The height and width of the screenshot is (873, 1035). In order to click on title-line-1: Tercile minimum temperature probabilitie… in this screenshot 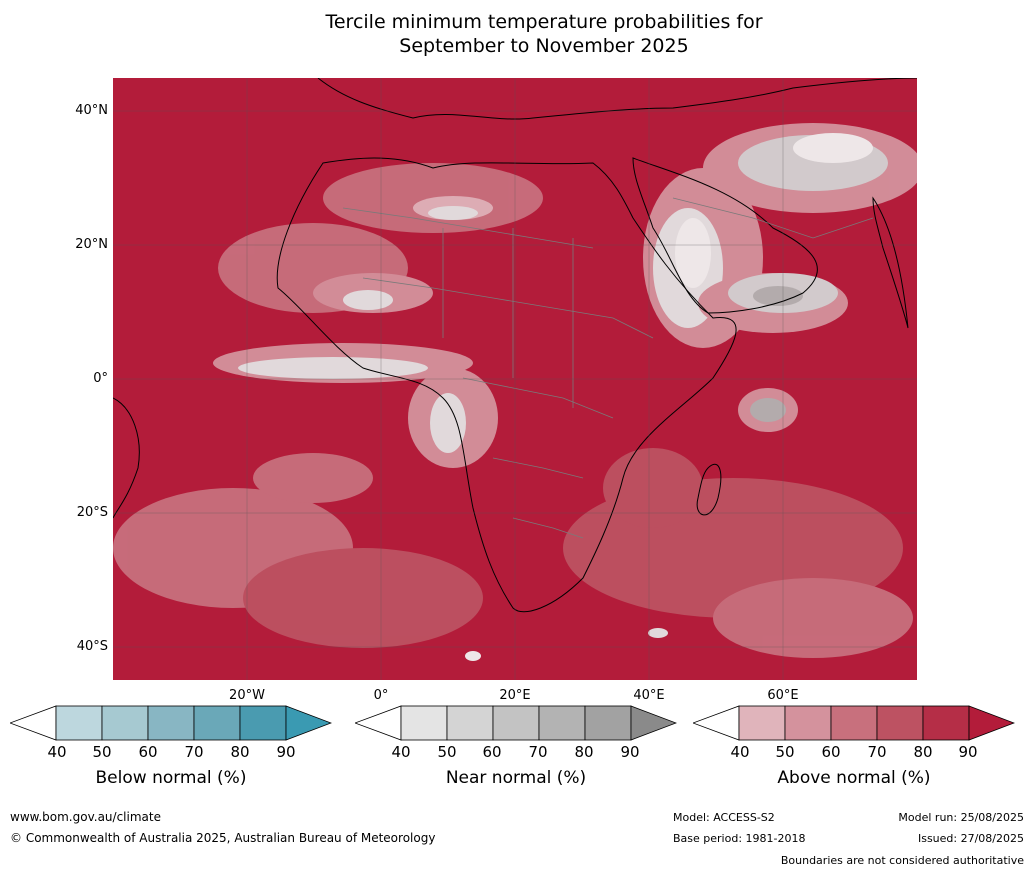, I will do `click(544, 22)`.